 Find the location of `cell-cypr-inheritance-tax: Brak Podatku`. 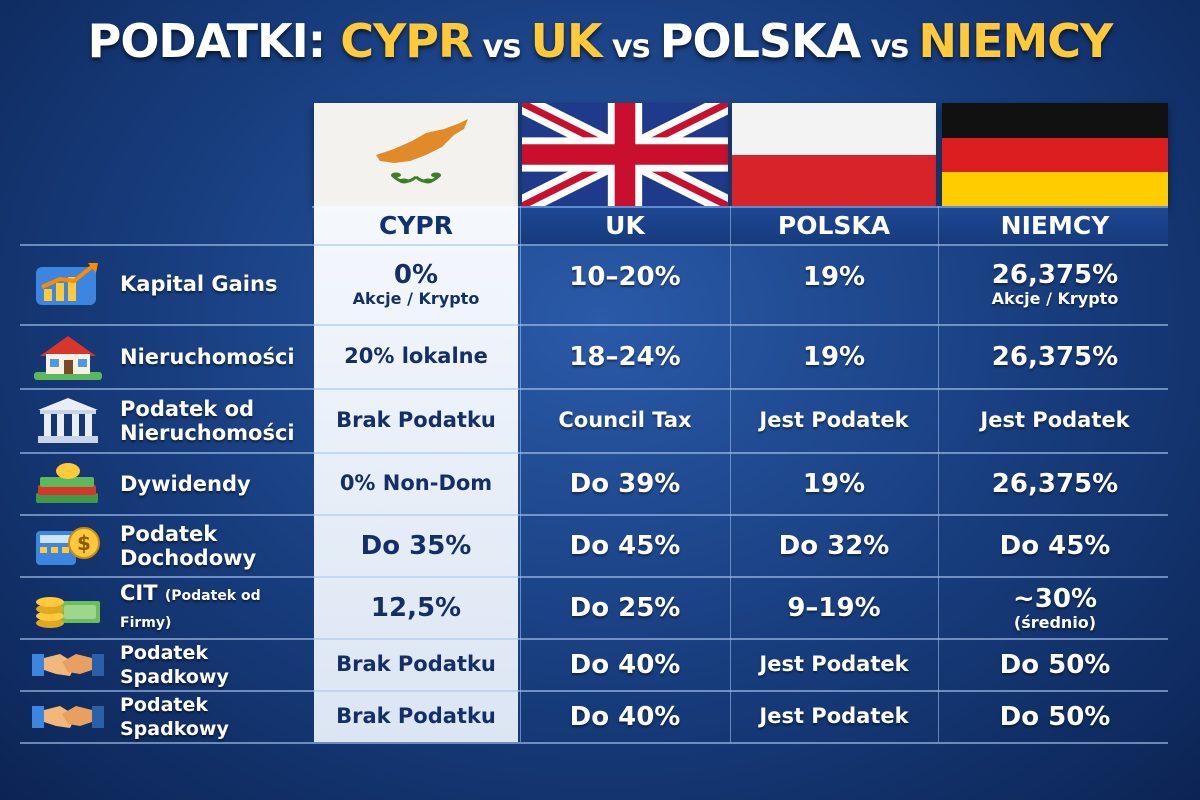

cell-cypr-inheritance-tax: Brak Podatku is located at coordinates (416, 717).